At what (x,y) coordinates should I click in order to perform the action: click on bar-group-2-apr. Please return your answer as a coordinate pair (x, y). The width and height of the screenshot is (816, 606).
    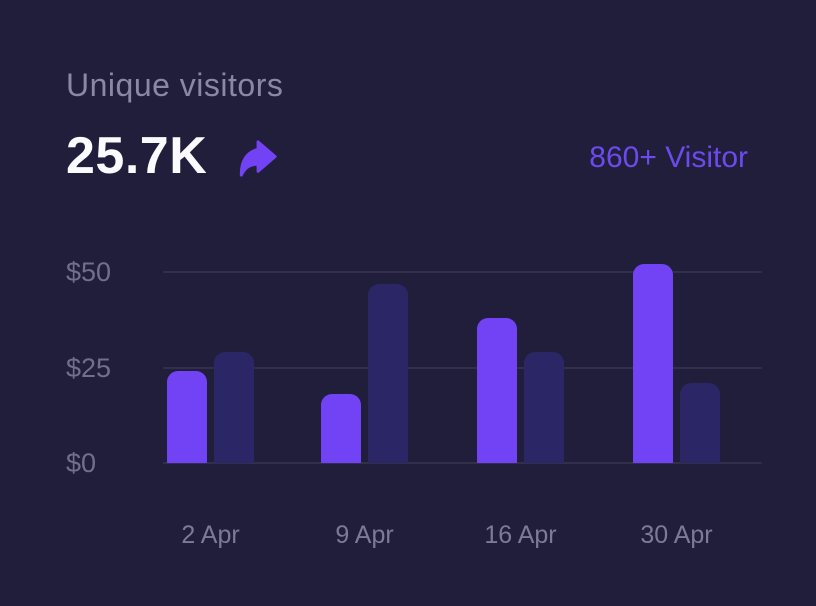
    Looking at the image, I should click on (210, 407).